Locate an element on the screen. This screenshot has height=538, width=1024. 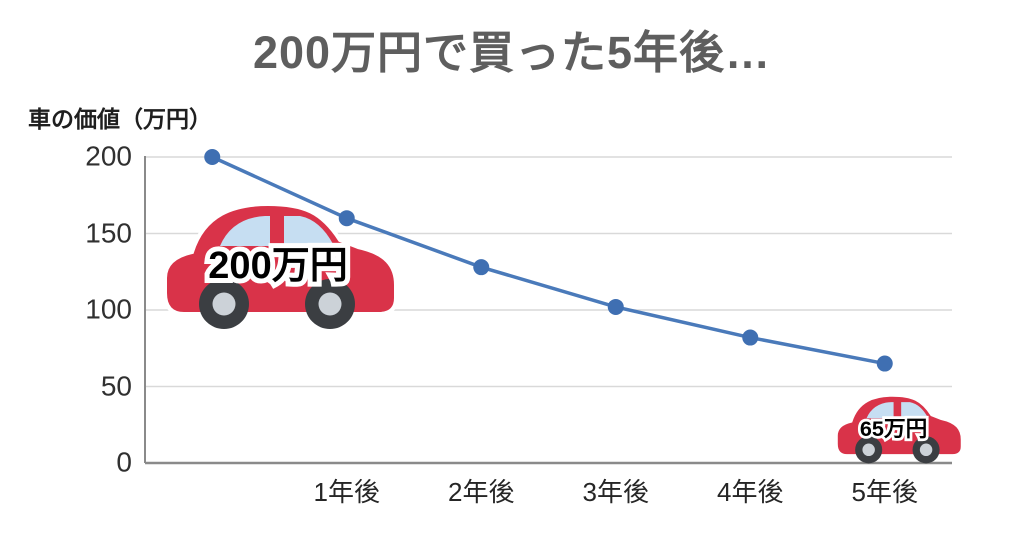
y-tick-label: 0 is located at coordinates (124, 462).